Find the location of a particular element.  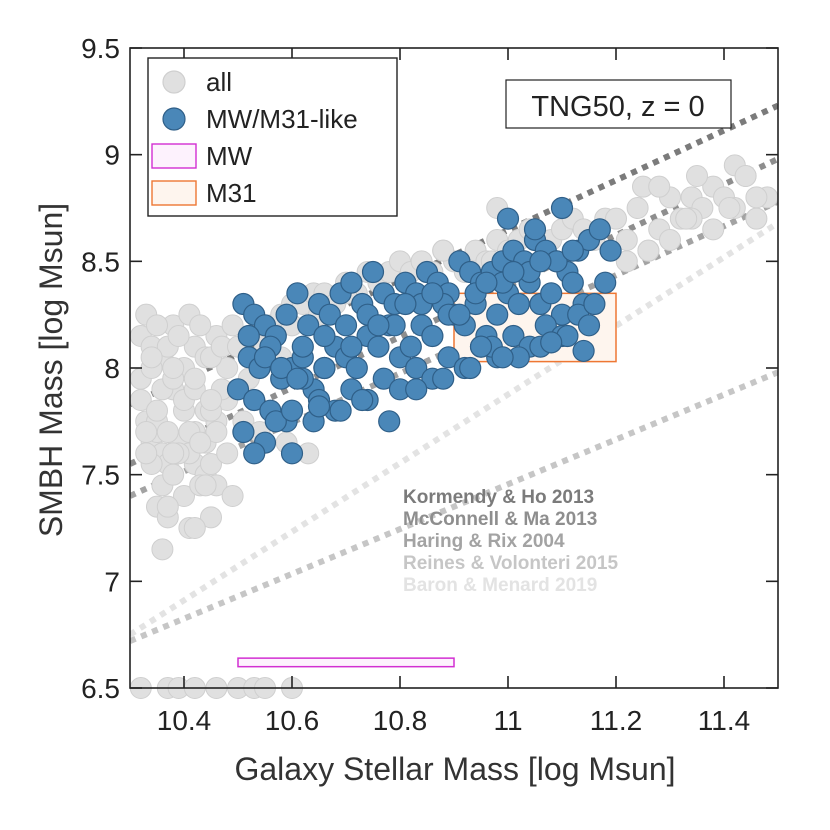

legend-label: all is located at coordinates (219, 82).